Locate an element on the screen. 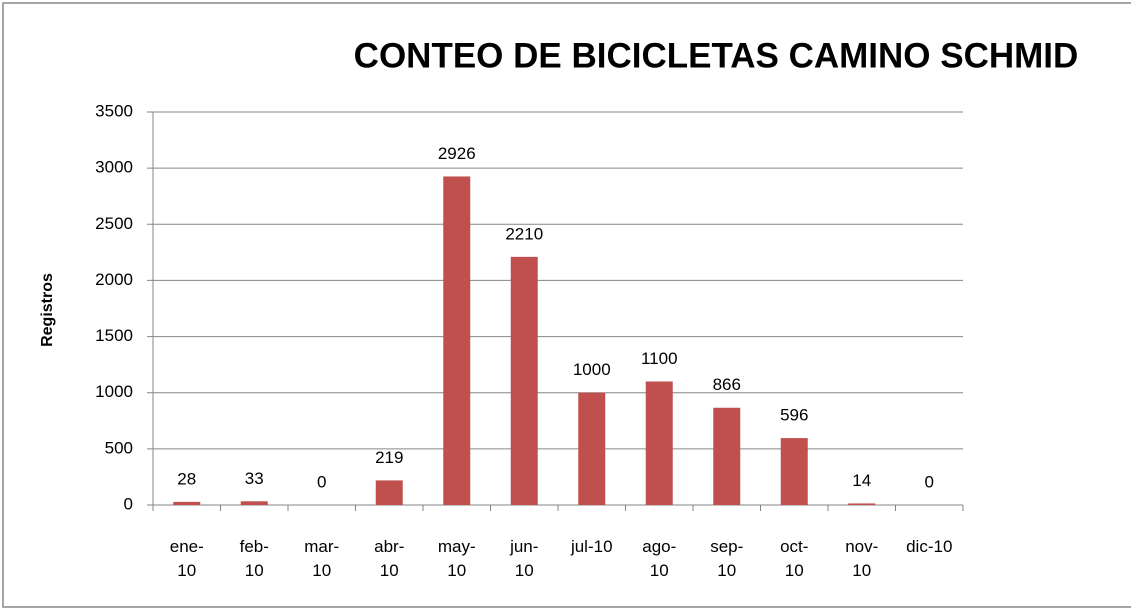 This screenshot has height=611, width=1131. data-label: 1100 is located at coordinates (659, 358).